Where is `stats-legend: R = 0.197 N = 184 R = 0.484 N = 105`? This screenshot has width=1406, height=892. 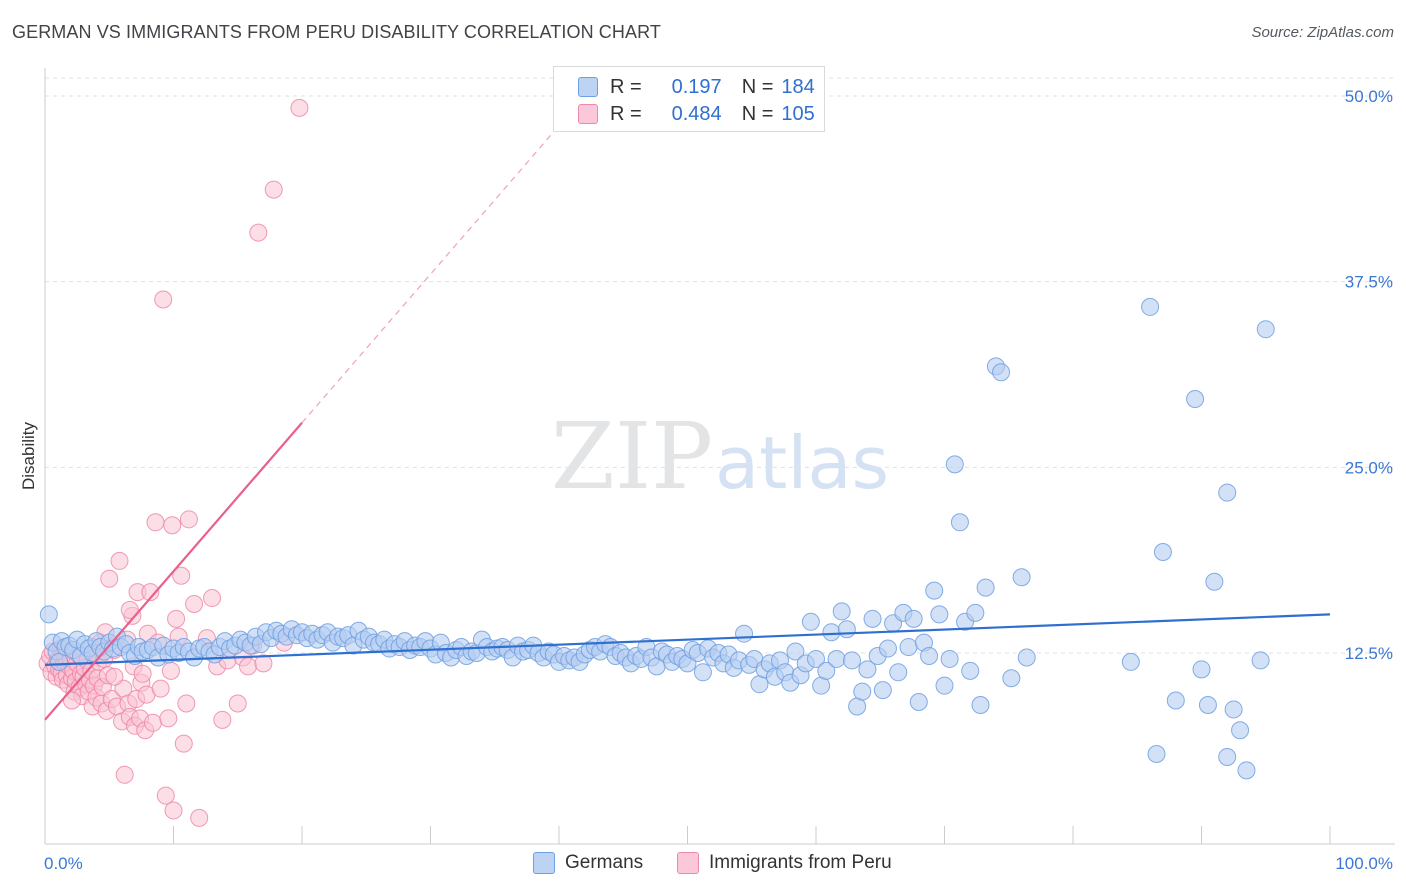 stats-legend: R = 0.197 N = 184 R = 0.484 N = 105 is located at coordinates (689, 99).